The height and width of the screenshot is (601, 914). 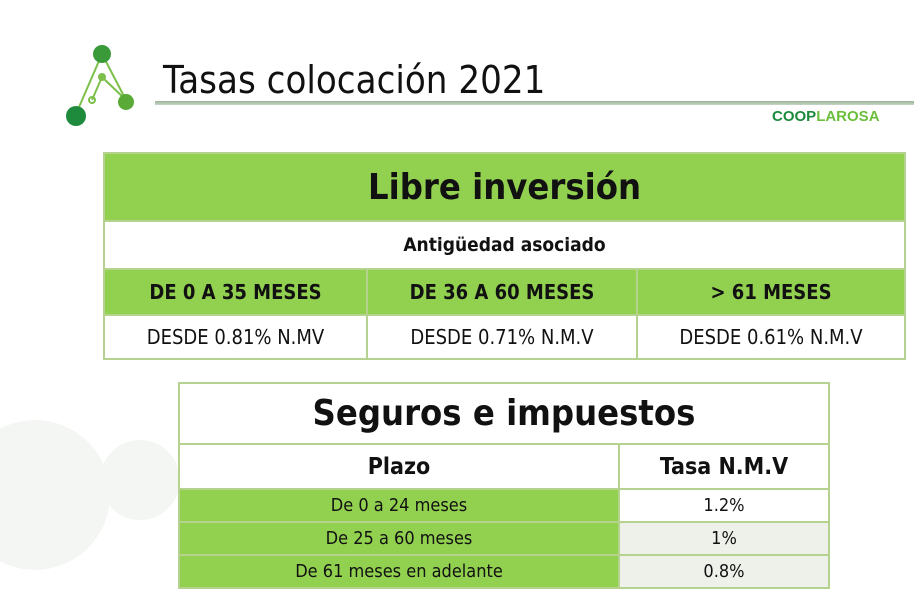 What do you see at coordinates (504, 413) in the screenshot?
I see `seguros-title: Seguros e impuestos` at bounding box center [504, 413].